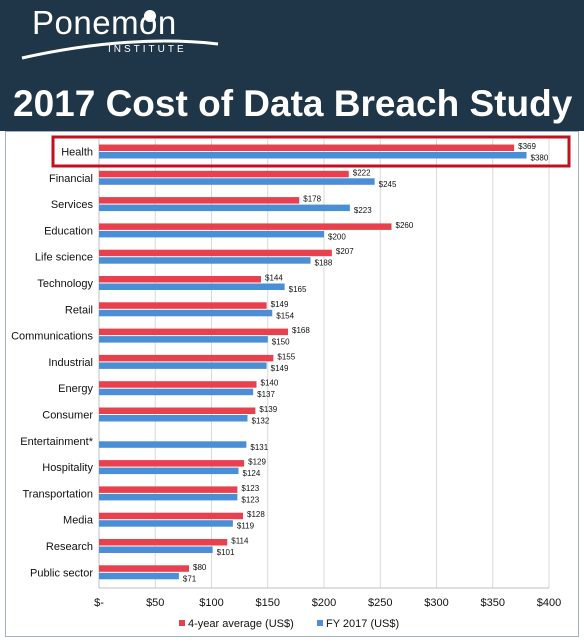  Describe the element at coordinates (363, 210) in the screenshot. I see `data-label: $223` at that location.